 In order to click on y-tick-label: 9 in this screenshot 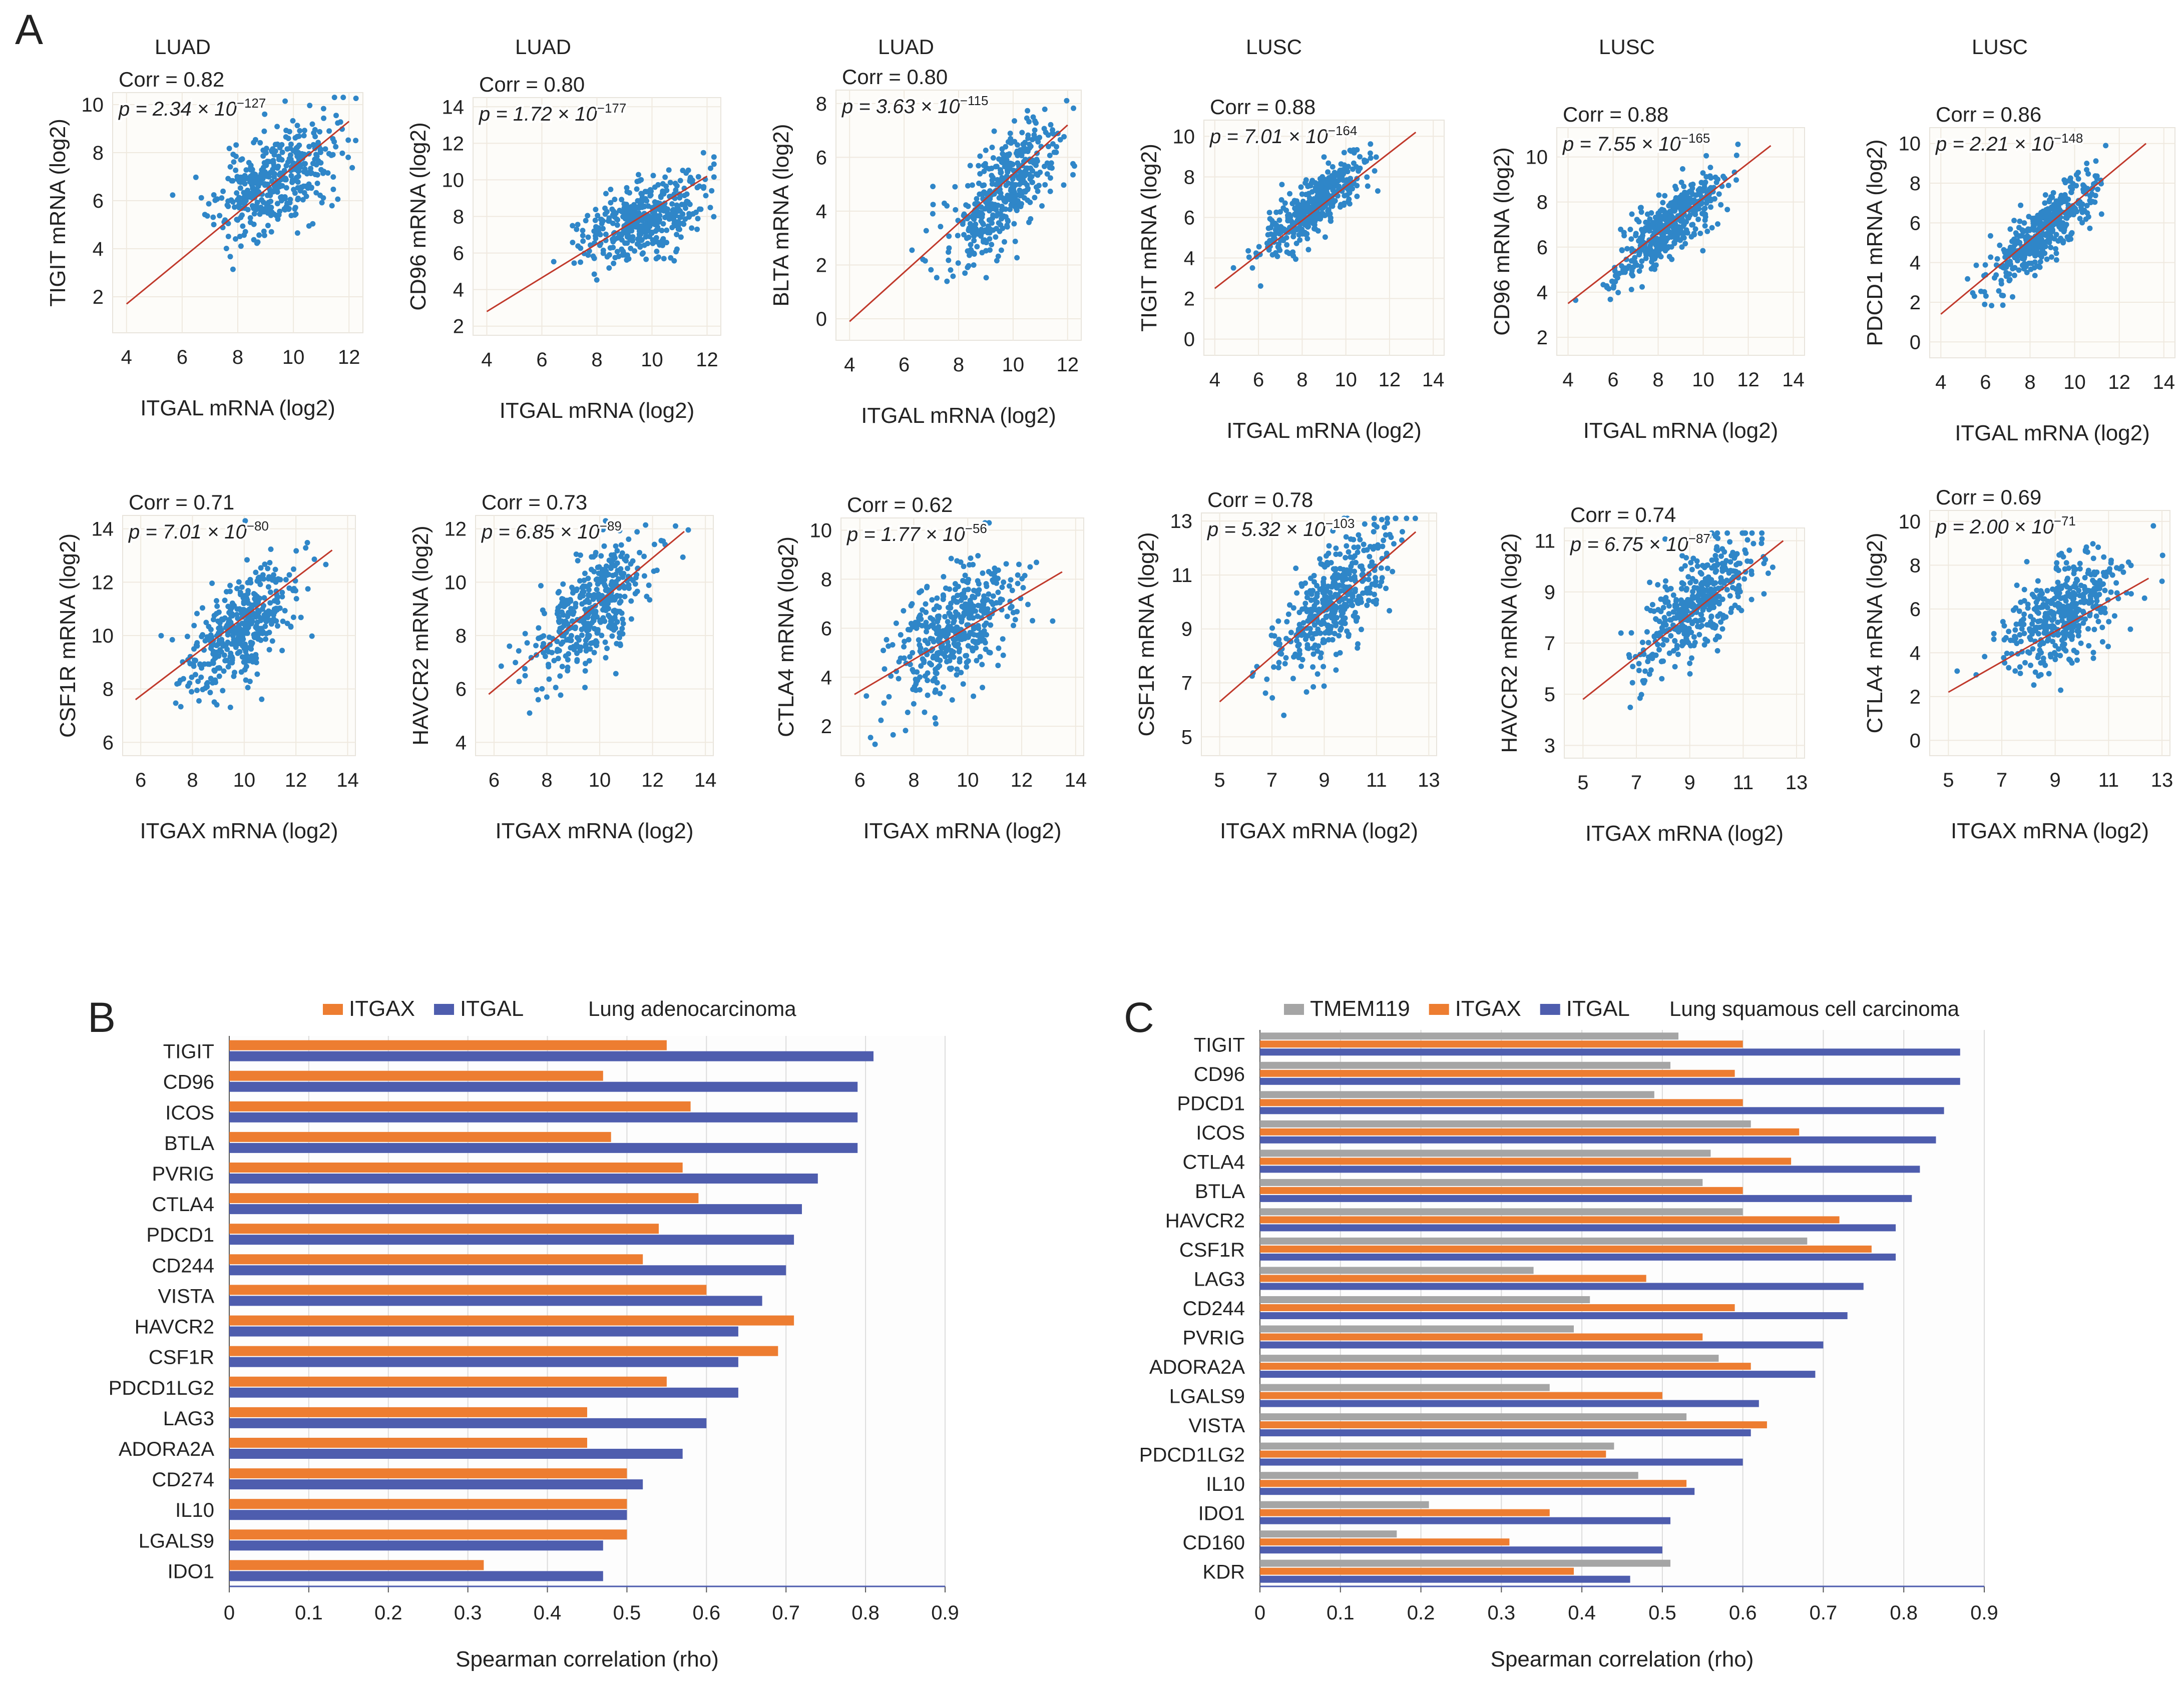, I will do `click(1186, 630)`.